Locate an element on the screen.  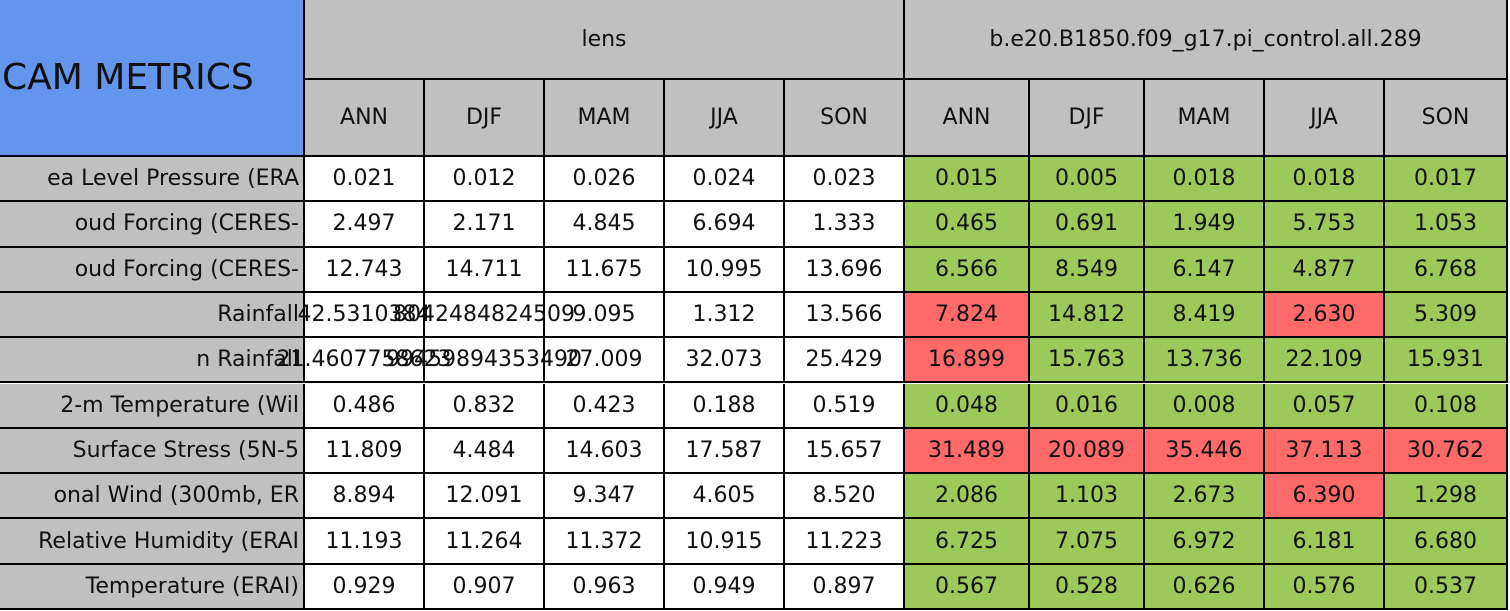
value-cell-text: 21.4607758623 is located at coordinates (364, 360).